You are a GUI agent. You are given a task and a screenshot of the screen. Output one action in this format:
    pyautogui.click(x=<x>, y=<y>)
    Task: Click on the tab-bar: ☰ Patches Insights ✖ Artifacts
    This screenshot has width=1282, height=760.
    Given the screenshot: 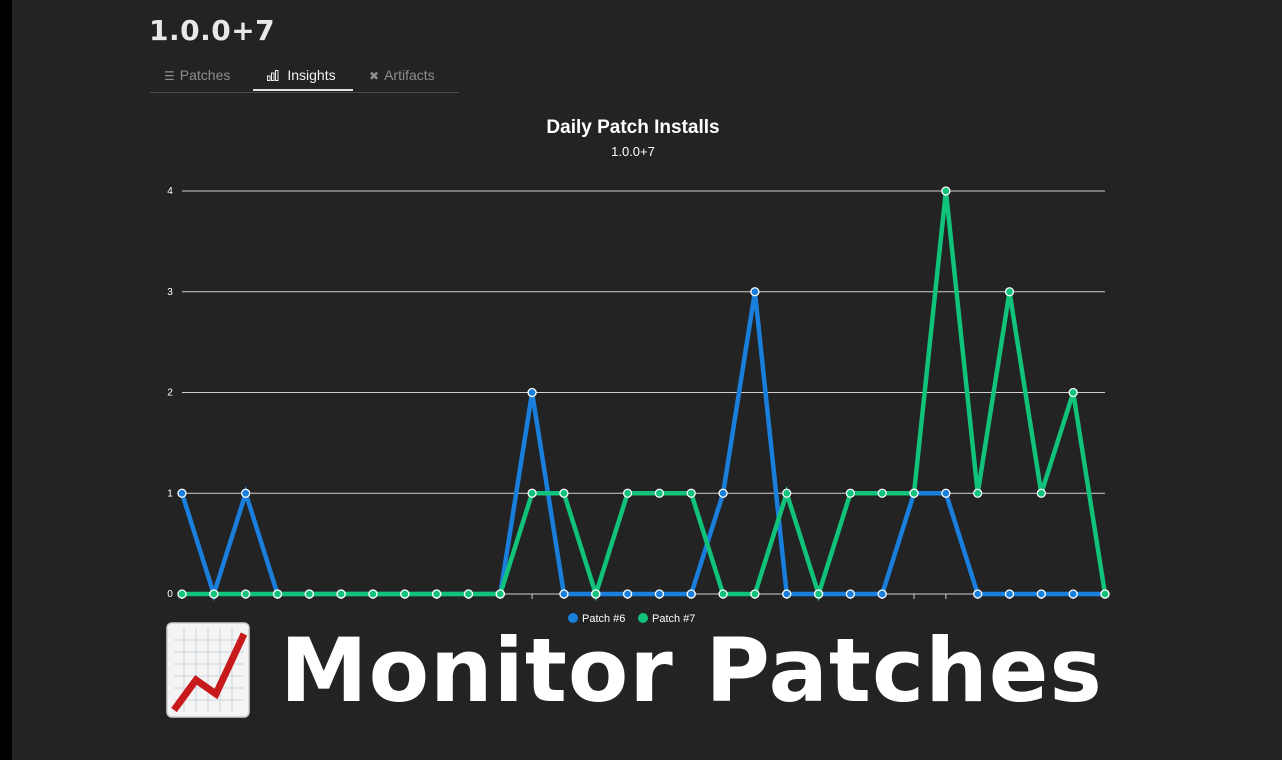 What is the action you would take?
    pyautogui.click(x=304, y=77)
    